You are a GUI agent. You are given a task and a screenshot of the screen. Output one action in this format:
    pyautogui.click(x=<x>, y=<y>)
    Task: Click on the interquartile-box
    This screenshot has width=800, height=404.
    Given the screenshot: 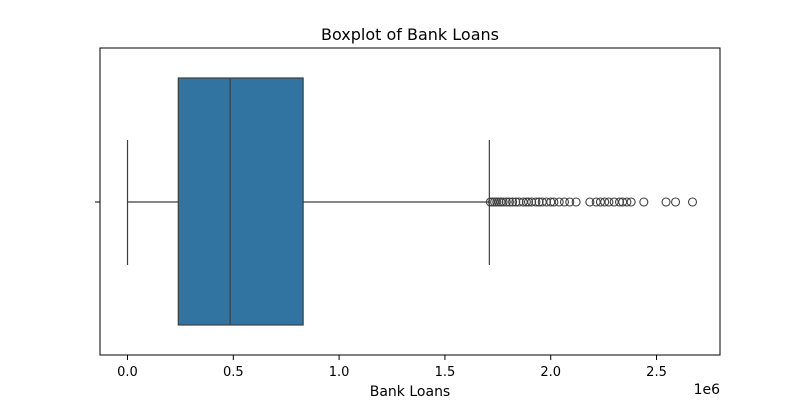 What is the action you would take?
    pyautogui.click(x=240, y=201)
    